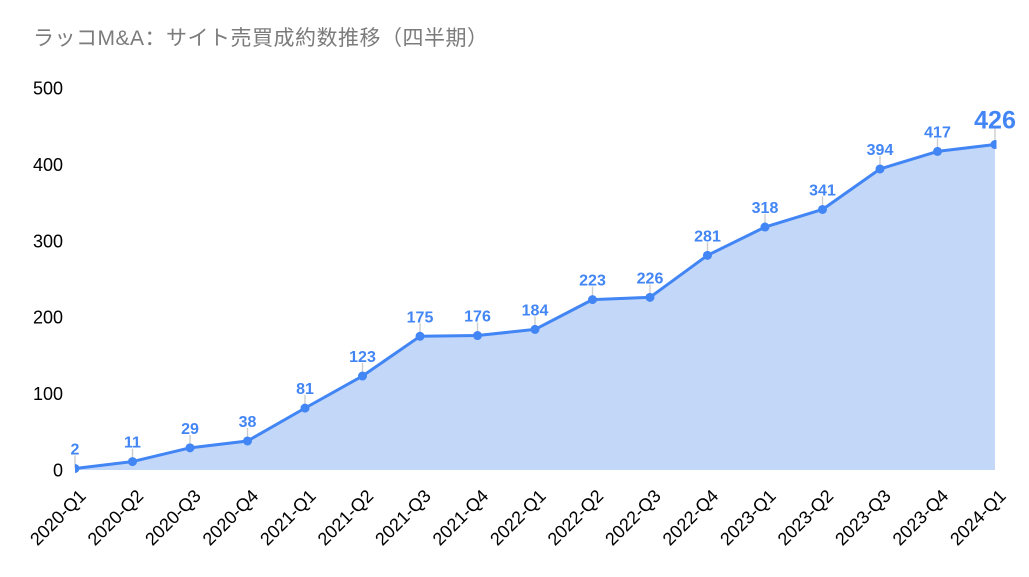 The width and height of the screenshot is (1029, 577). I want to click on data-label: 318, so click(765, 208).